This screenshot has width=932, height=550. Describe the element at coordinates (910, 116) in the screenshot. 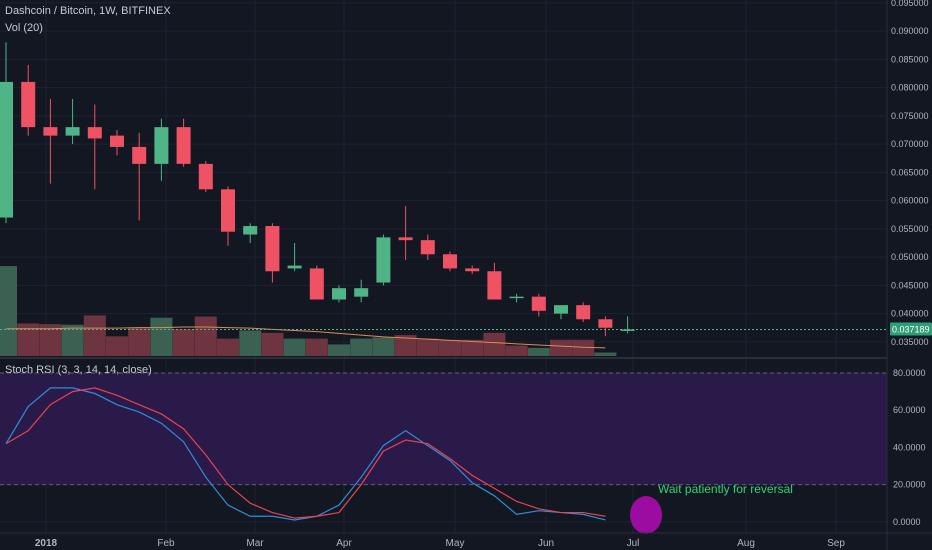

I see `price-tick-label: 0.075000` at that location.